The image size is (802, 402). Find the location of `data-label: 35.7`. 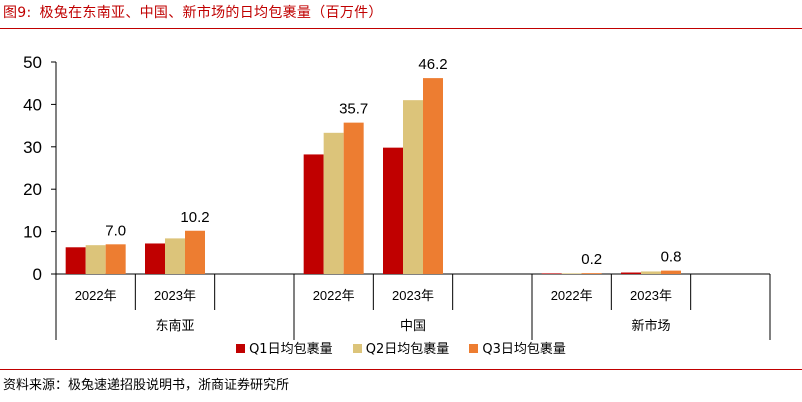

data-label: 35.7 is located at coordinates (353, 109).